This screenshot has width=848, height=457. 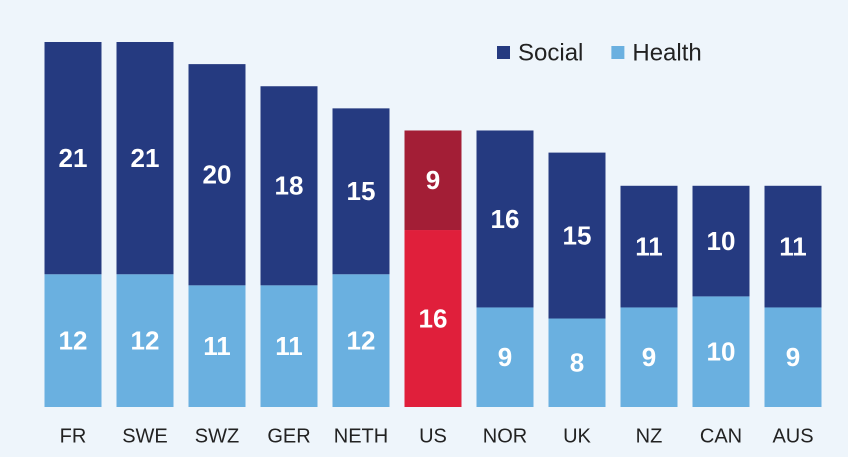 What do you see at coordinates (792, 436) in the screenshot?
I see `x-tick-label: AUS` at bounding box center [792, 436].